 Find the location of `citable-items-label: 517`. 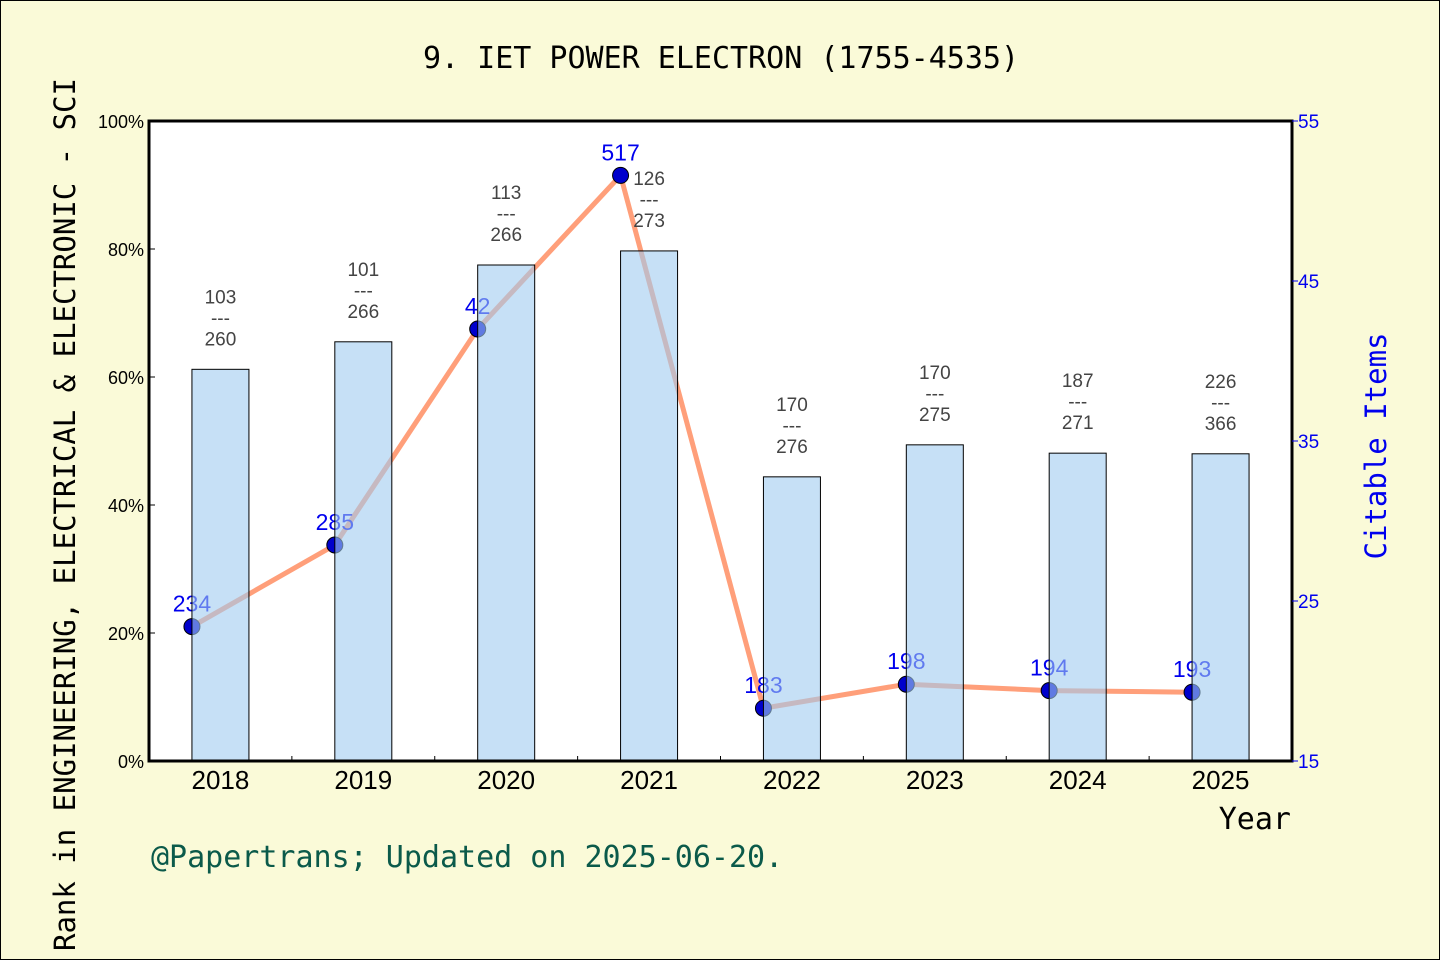

citable-items-label: 517 is located at coordinates (620, 152).